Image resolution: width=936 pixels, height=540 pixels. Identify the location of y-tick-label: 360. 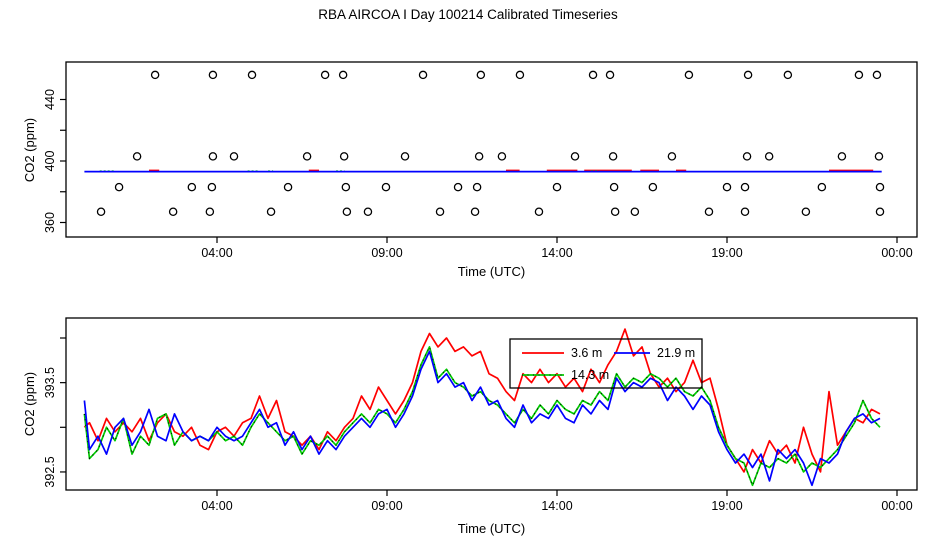
(50, 222).